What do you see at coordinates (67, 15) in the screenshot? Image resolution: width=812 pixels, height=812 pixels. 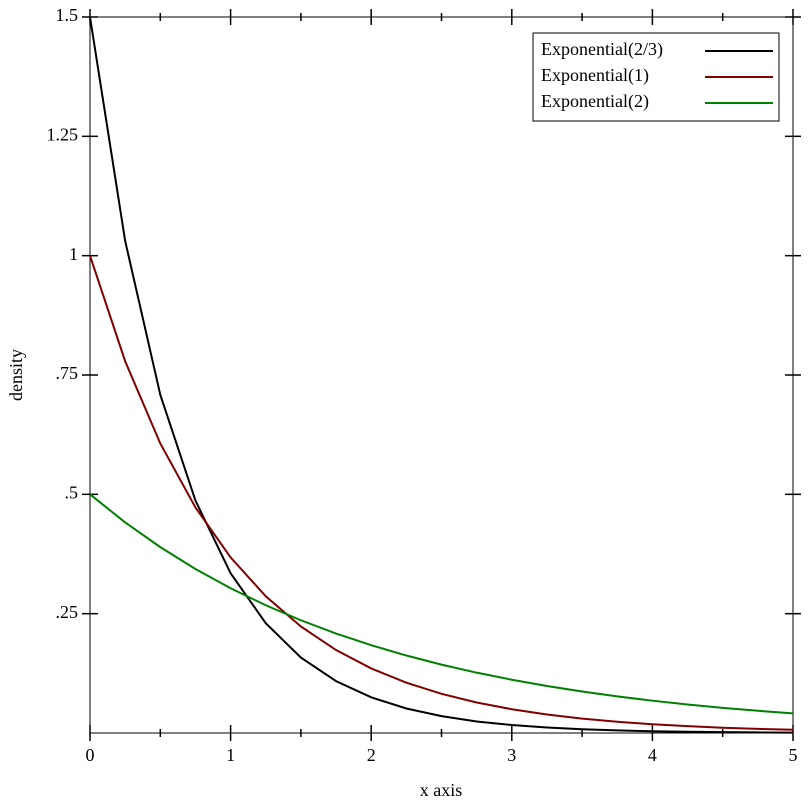 I see `y-tick-label: 1.5` at bounding box center [67, 15].